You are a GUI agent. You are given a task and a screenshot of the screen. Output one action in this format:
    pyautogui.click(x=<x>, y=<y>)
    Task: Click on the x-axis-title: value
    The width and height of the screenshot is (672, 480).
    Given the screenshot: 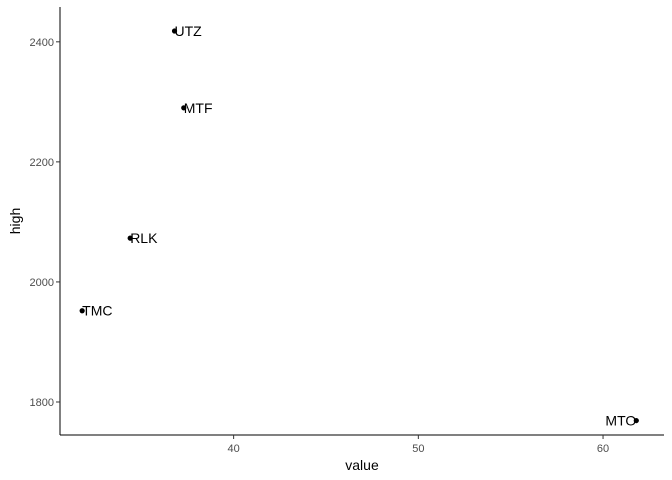 What is the action you would take?
    pyautogui.click(x=362, y=465)
    